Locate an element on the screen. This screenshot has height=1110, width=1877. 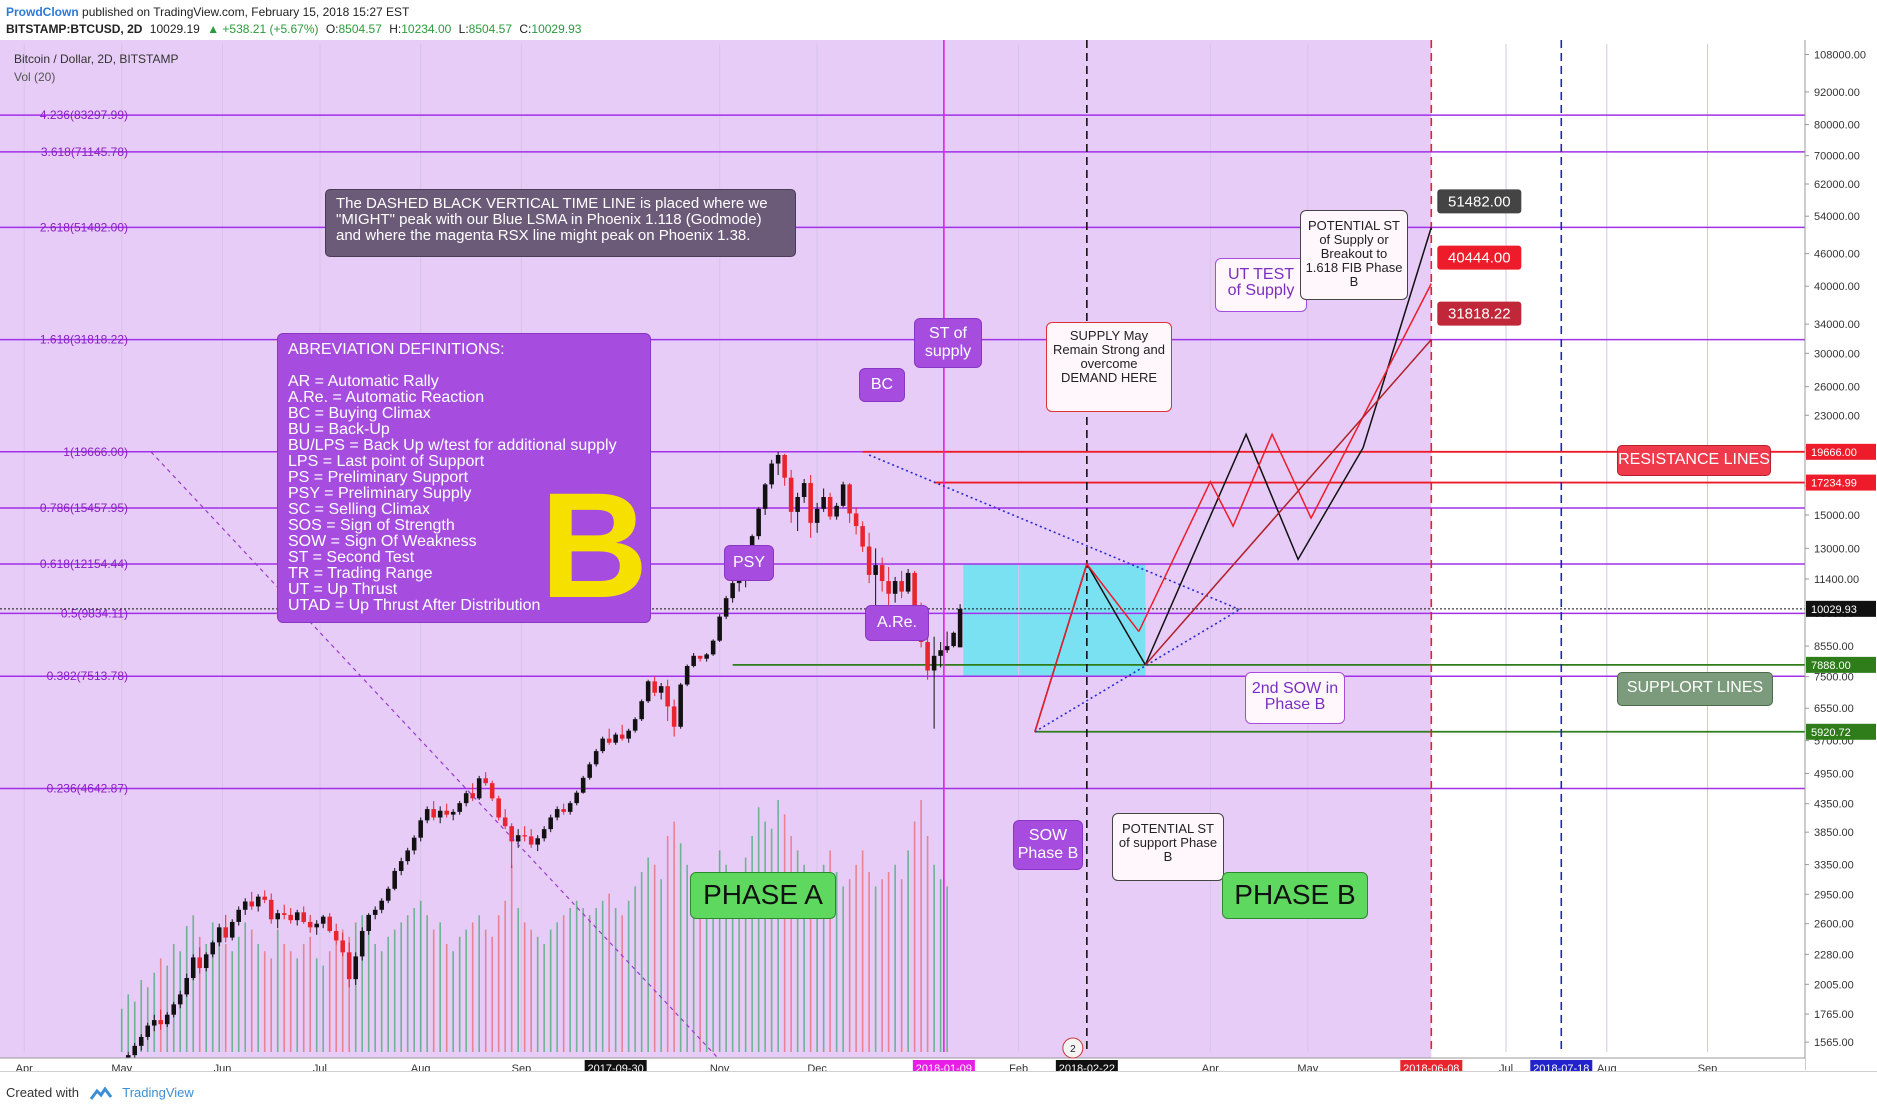
price-axis-label: 4350.00 is located at coordinates (1834, 805).